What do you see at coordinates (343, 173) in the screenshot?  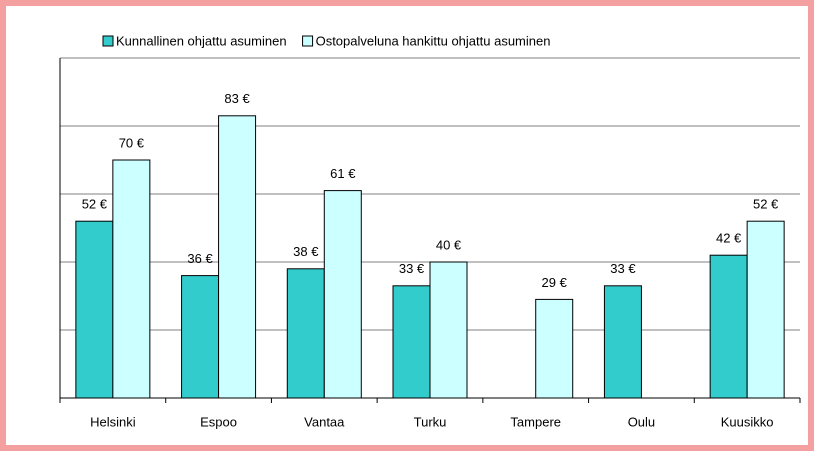 I see `data-label: 61 €` at bounding box center [343, 173].